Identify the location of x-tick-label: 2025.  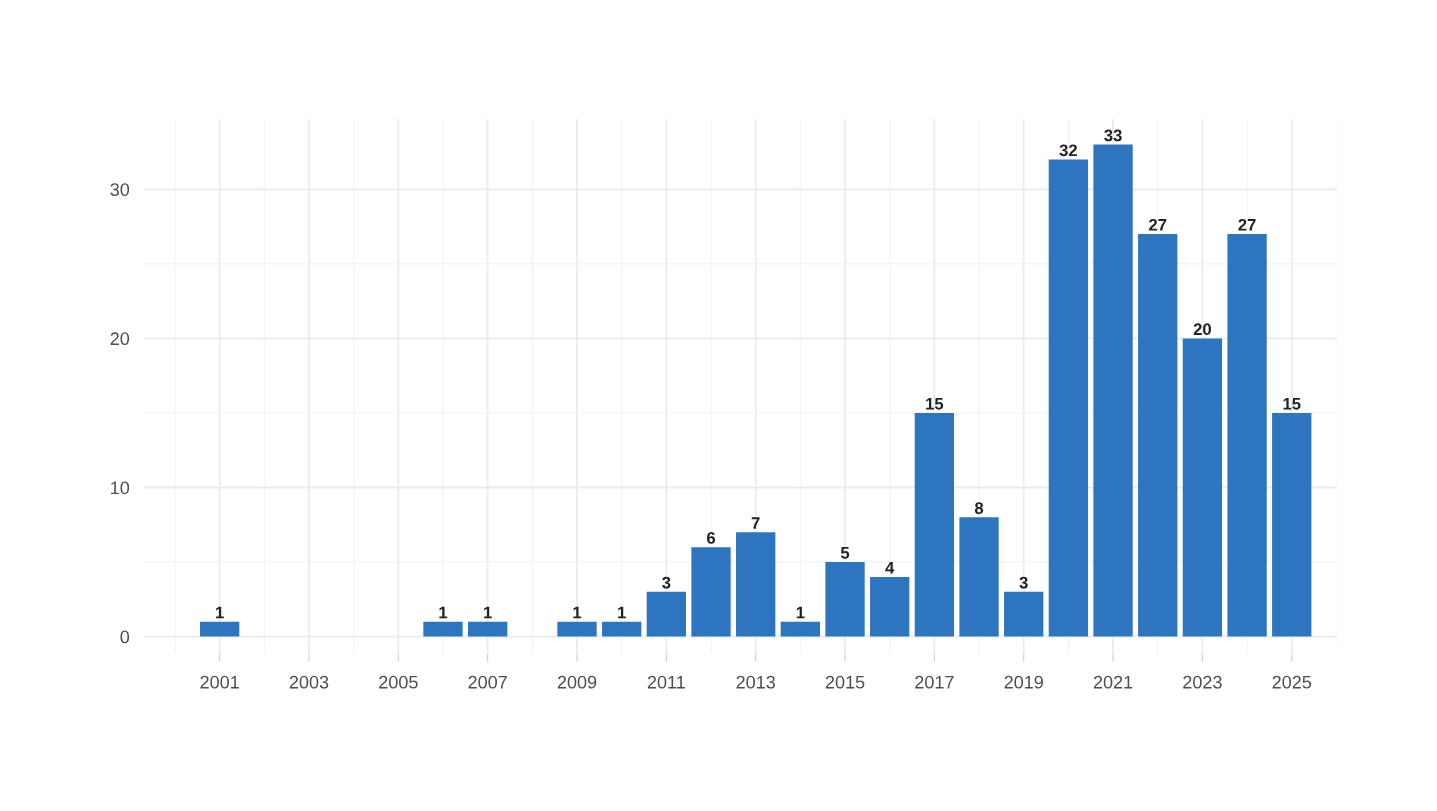
(1292, 682).